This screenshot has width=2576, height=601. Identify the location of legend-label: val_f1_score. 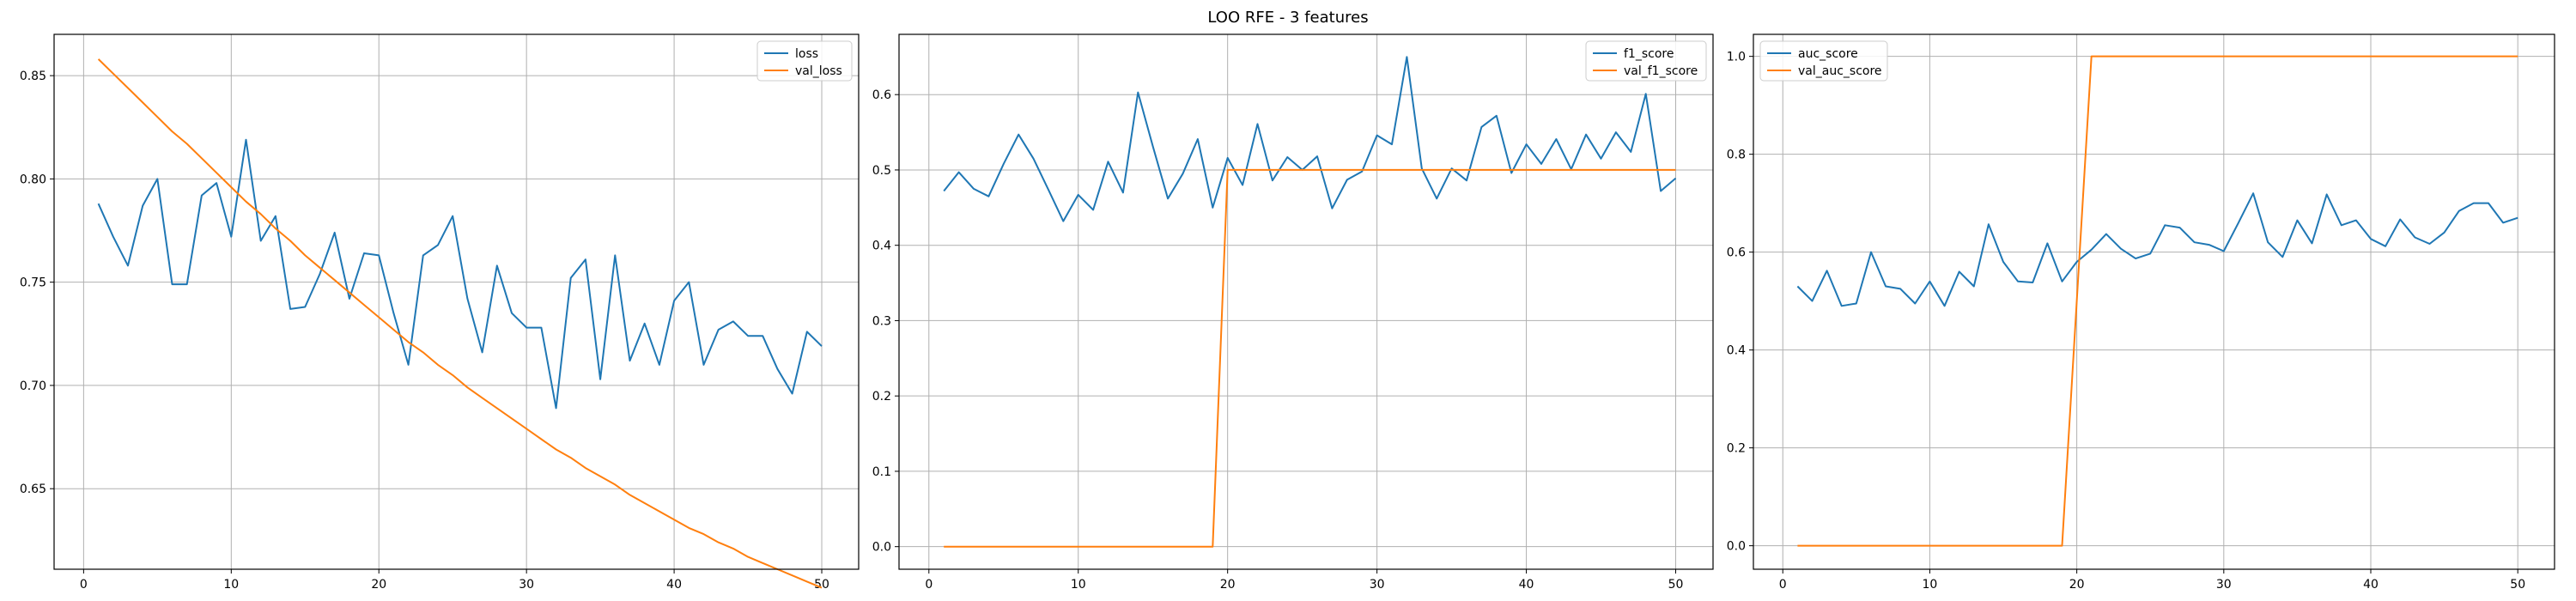
(1661, 71).